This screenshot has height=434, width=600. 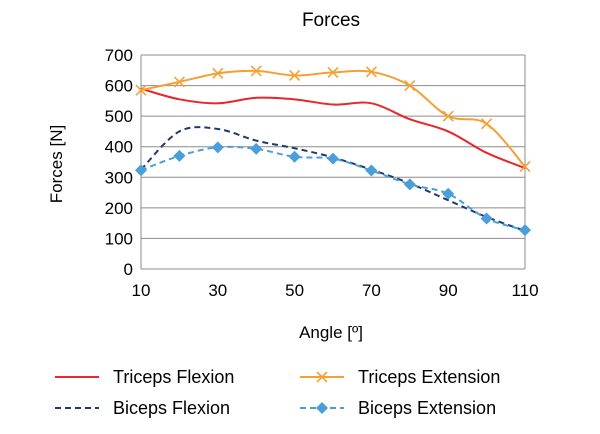 What do you see at coordinates (119, 55) in the screenshot?
I see `y-tick-label: 700` at bounding box center [119, 55].